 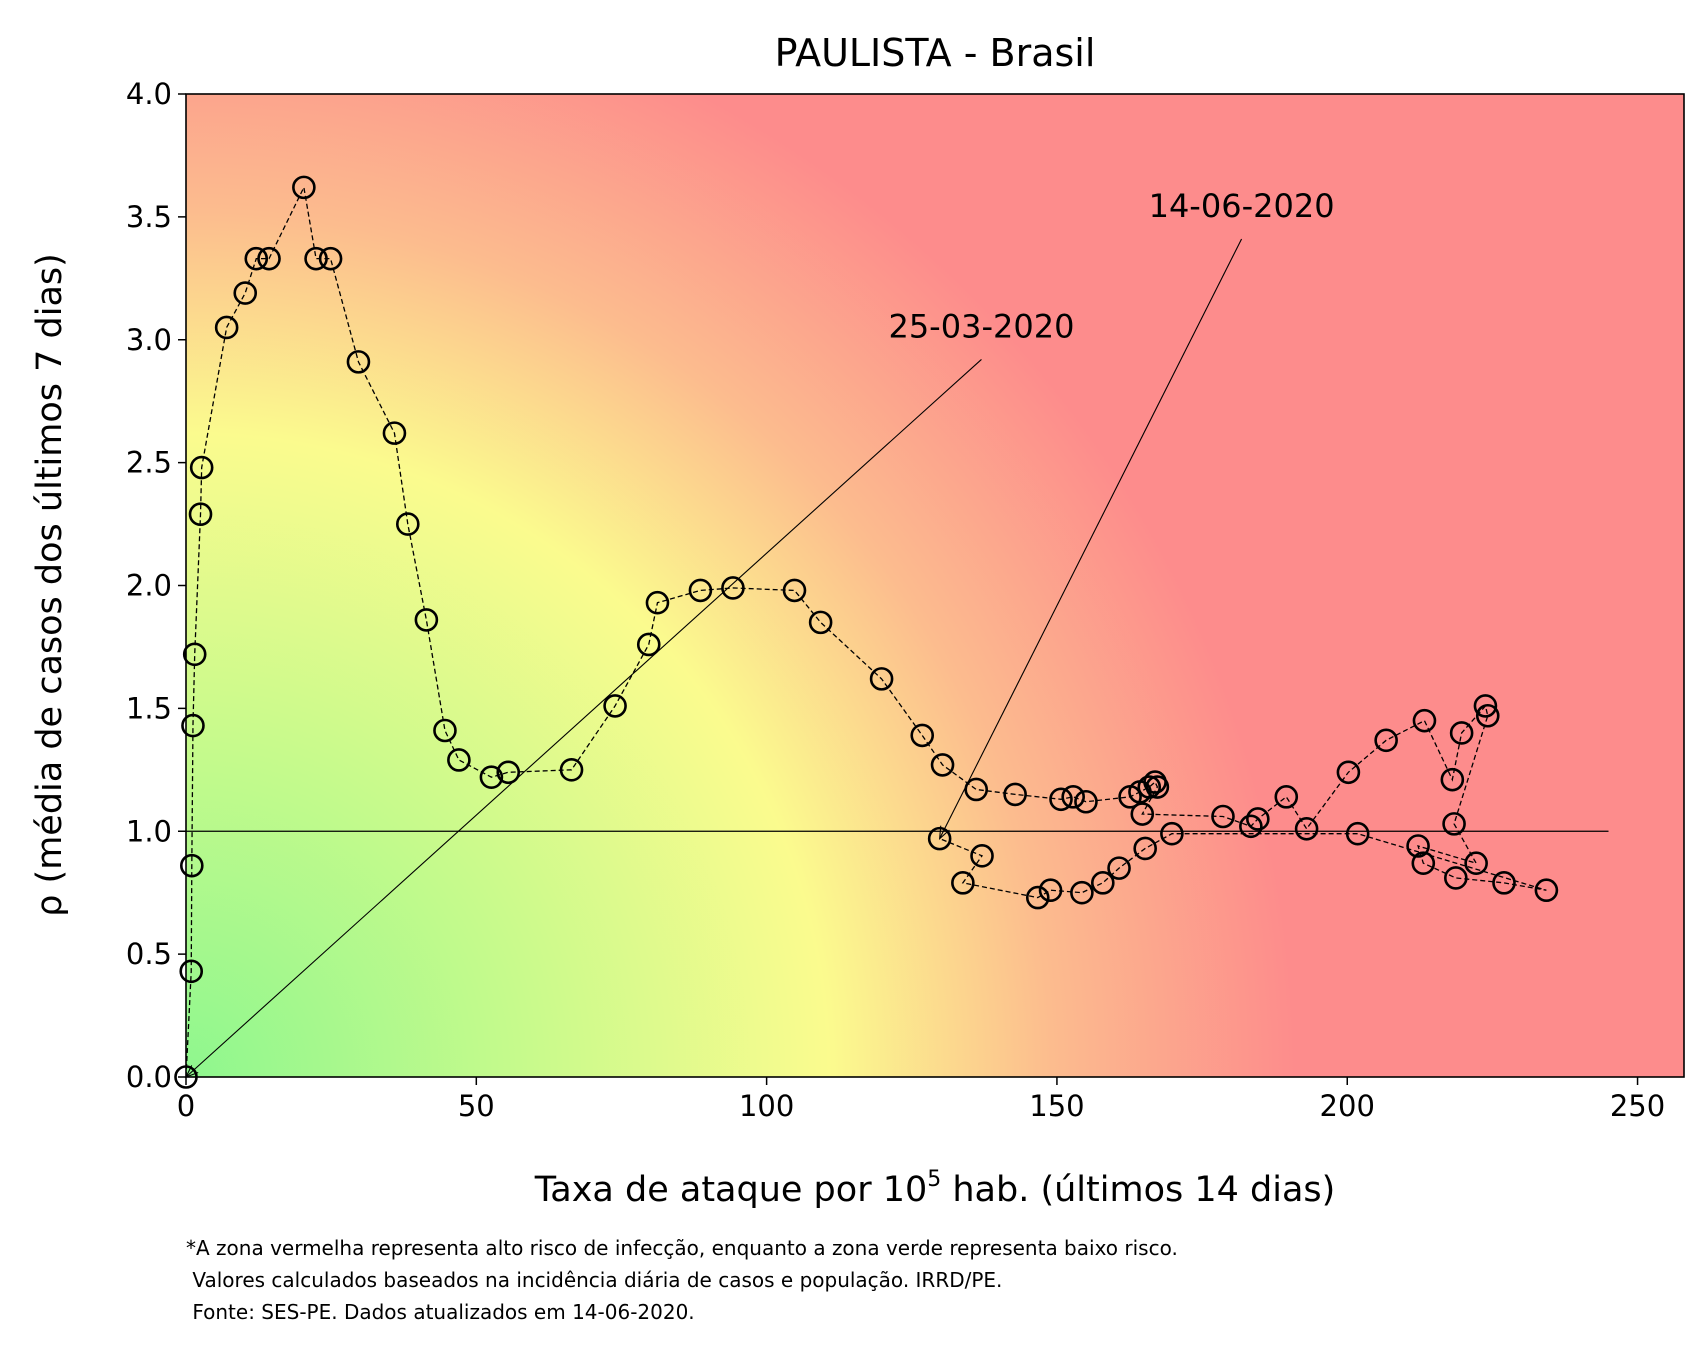 I want to click on y-tick-label: 0.0, so click(x=149, y=1077).